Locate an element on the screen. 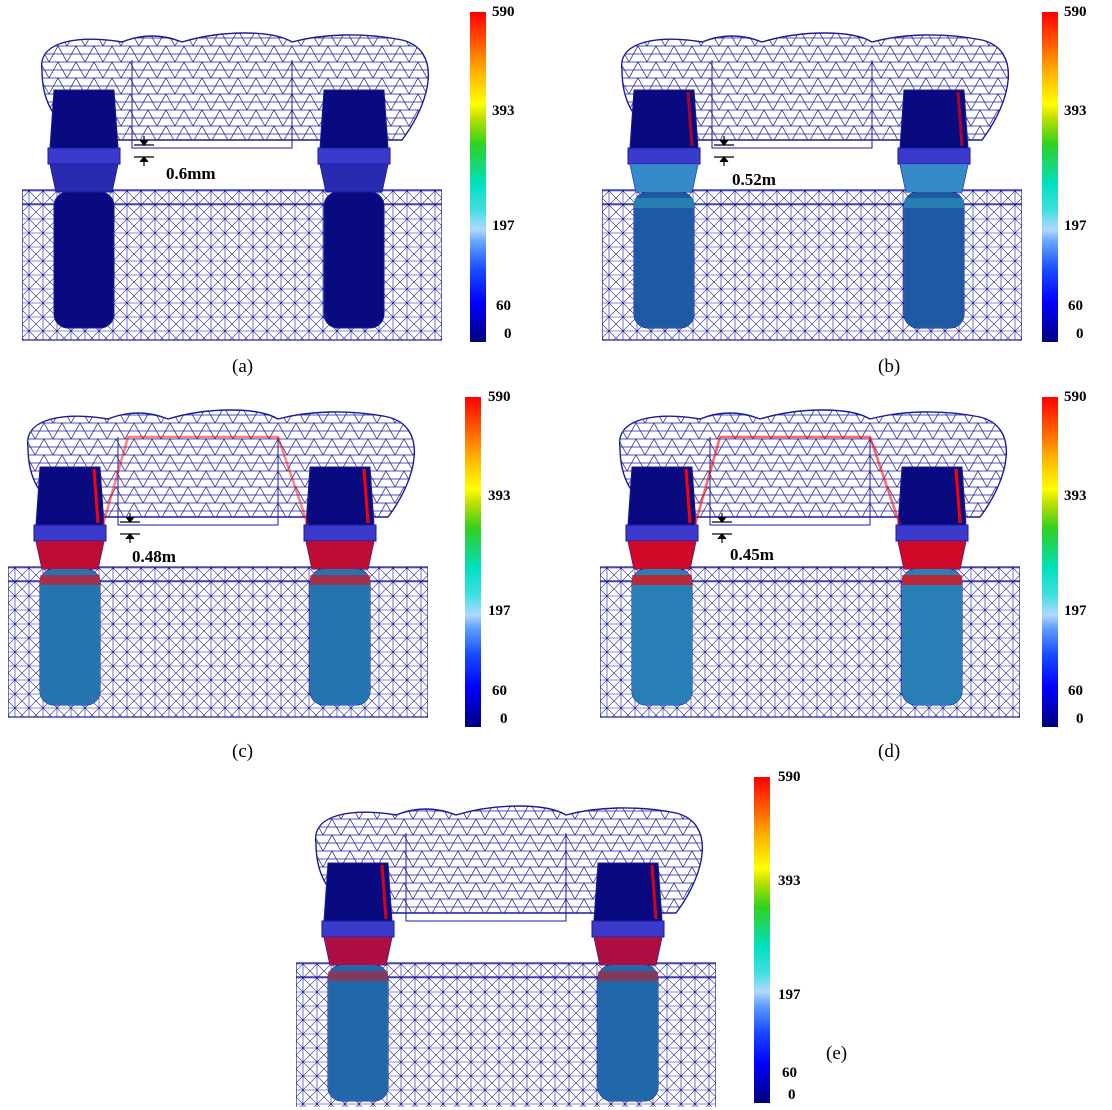 Image resolution: width=1112 pixels, height=1110 pixels. caption-e: (e) is located at coordinates (837, 1053).